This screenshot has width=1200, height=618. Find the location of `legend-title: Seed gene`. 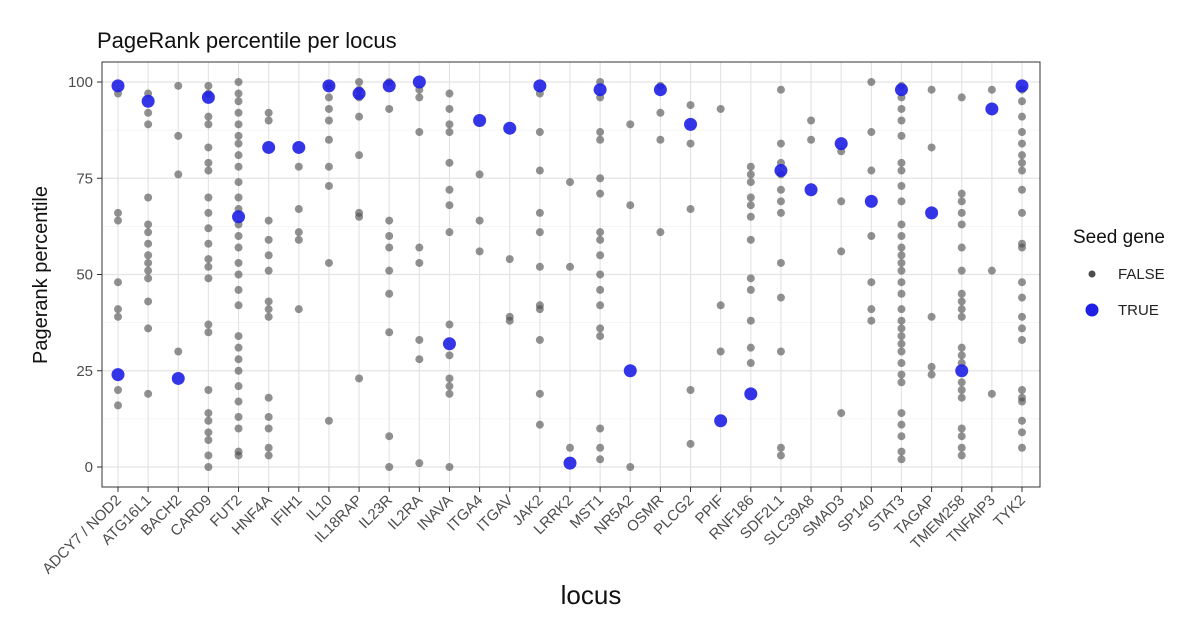

legend-title: Seed gene is located at coordinates (1119, 237).